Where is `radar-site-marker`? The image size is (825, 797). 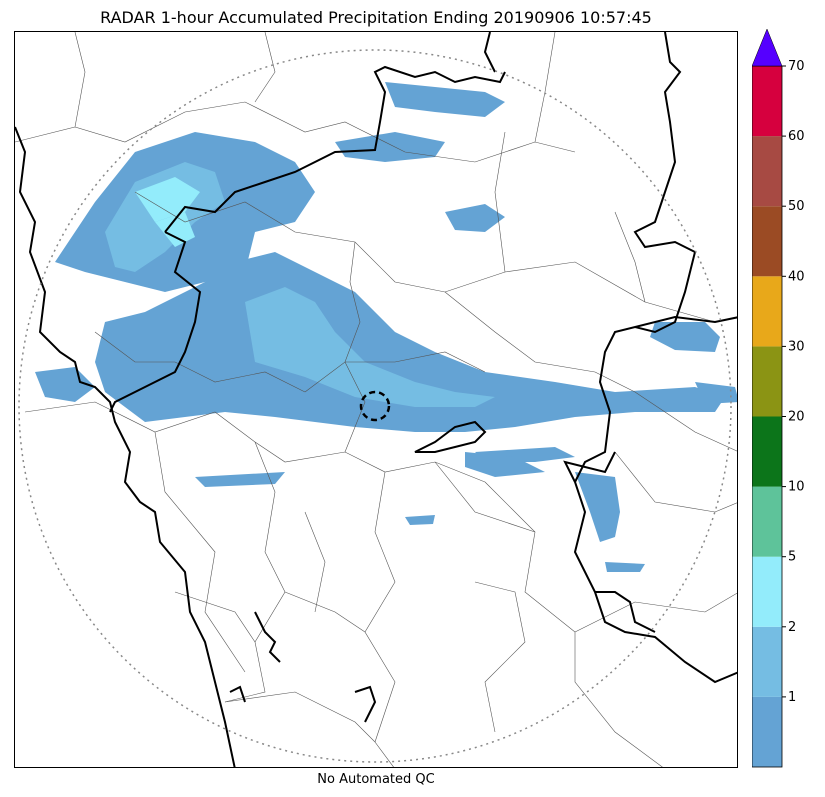
radar-site-marker is located at coordinates (375, 406).